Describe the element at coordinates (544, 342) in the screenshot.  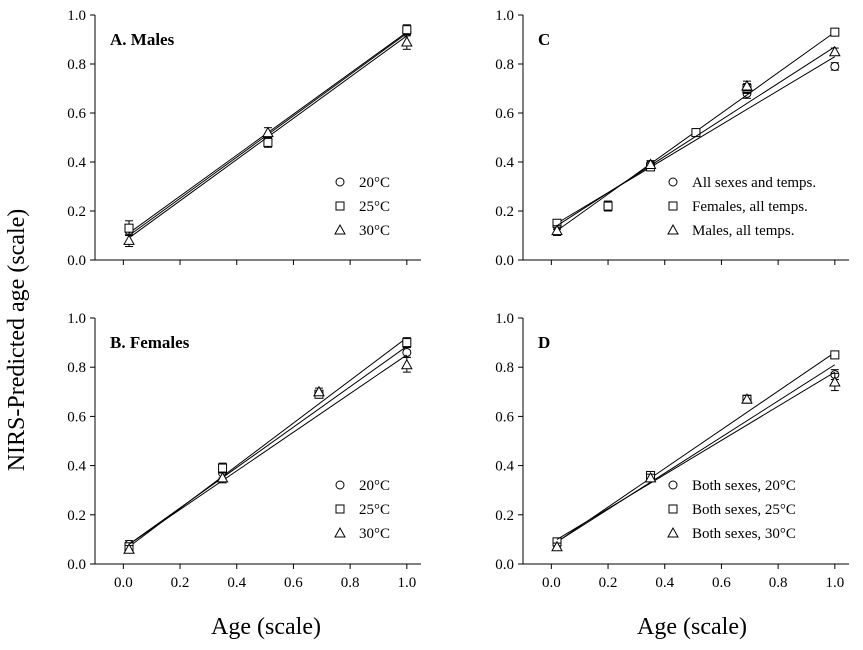
I see `panel-title: D` at that location.